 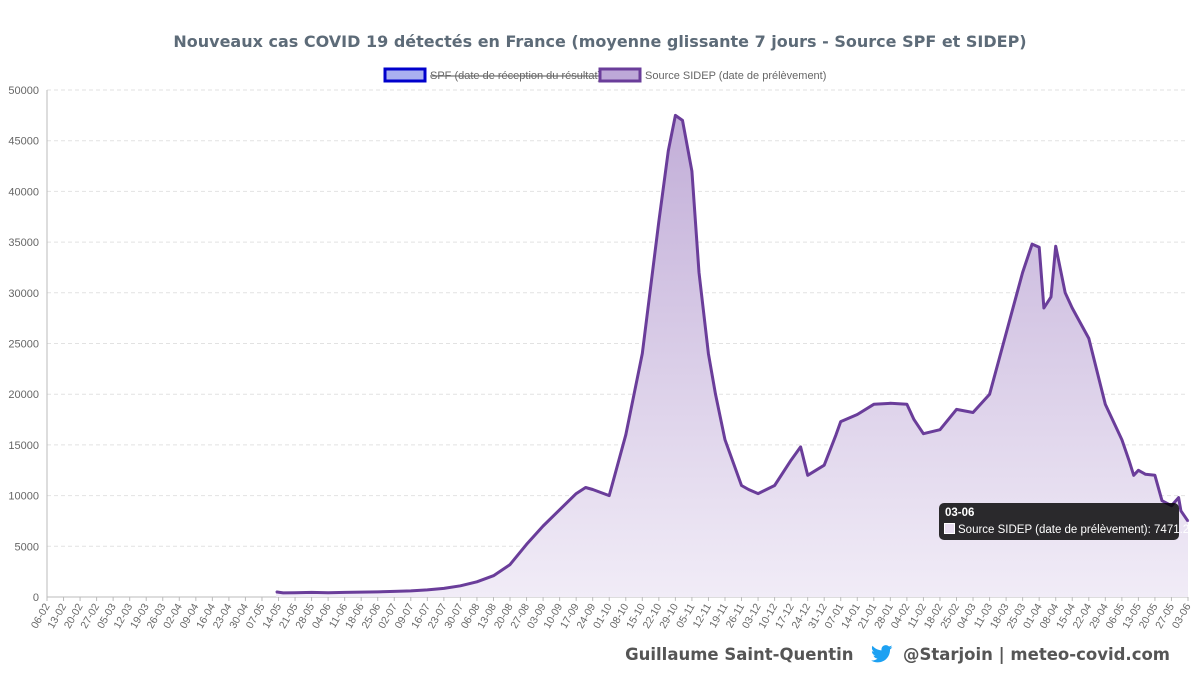 What do you see at coordinates (23, 395) in the screenshot?
I see `y-tick-label: 20000` at bounding box center [23, 395].